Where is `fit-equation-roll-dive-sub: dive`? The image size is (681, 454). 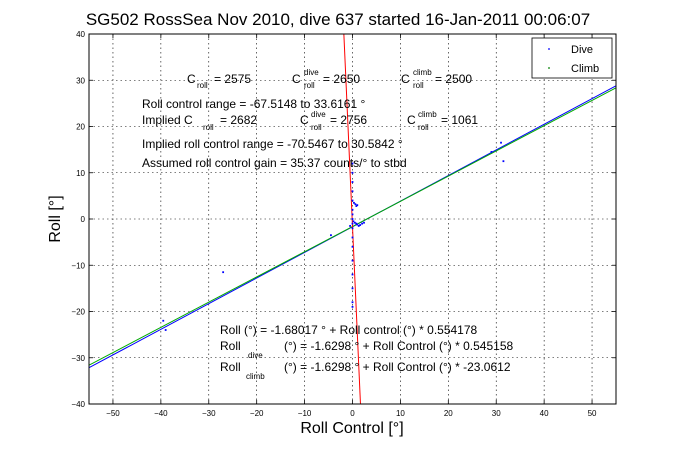
fit-equation-roll-dive-sub: dive is located at coordinates (255, 355).